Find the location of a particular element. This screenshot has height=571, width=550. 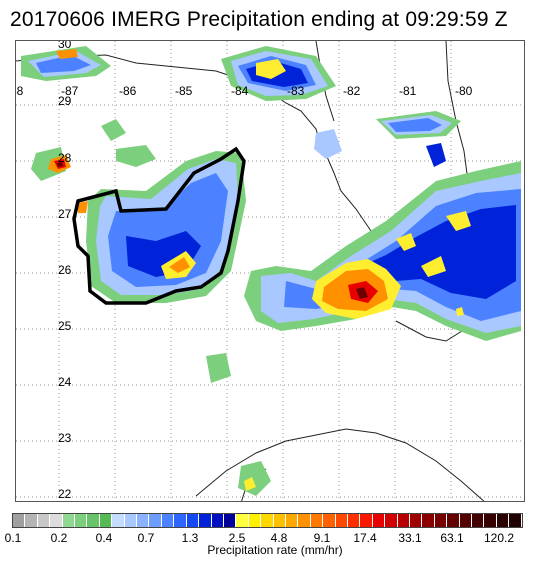

lon-label: -87 is located at coordinates (70, 91).